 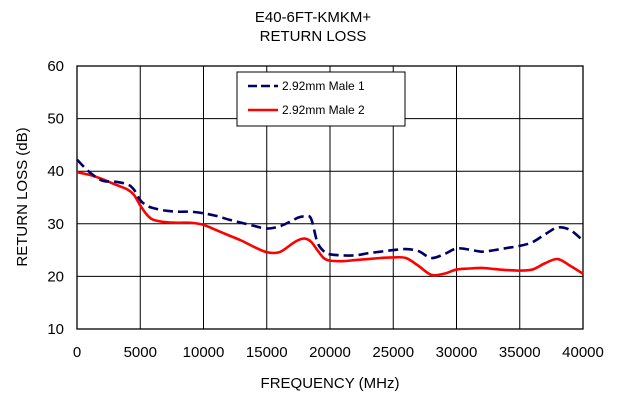 What do you see at coordinates (520, 352) in the screenshot?
I see `x-tick-label: 35000` at bounding box center [520, 352].